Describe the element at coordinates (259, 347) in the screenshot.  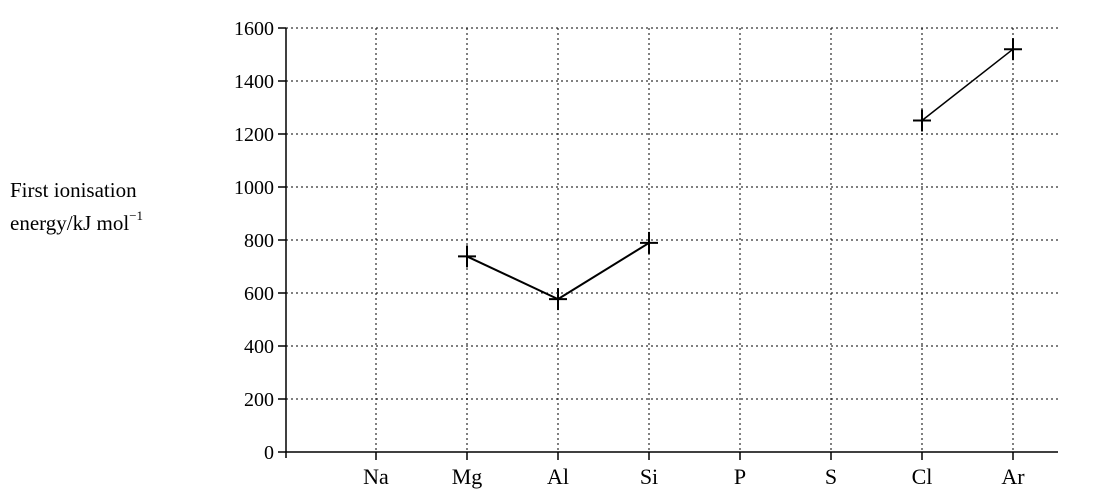
I see `y-tick-label: 400` at that location.